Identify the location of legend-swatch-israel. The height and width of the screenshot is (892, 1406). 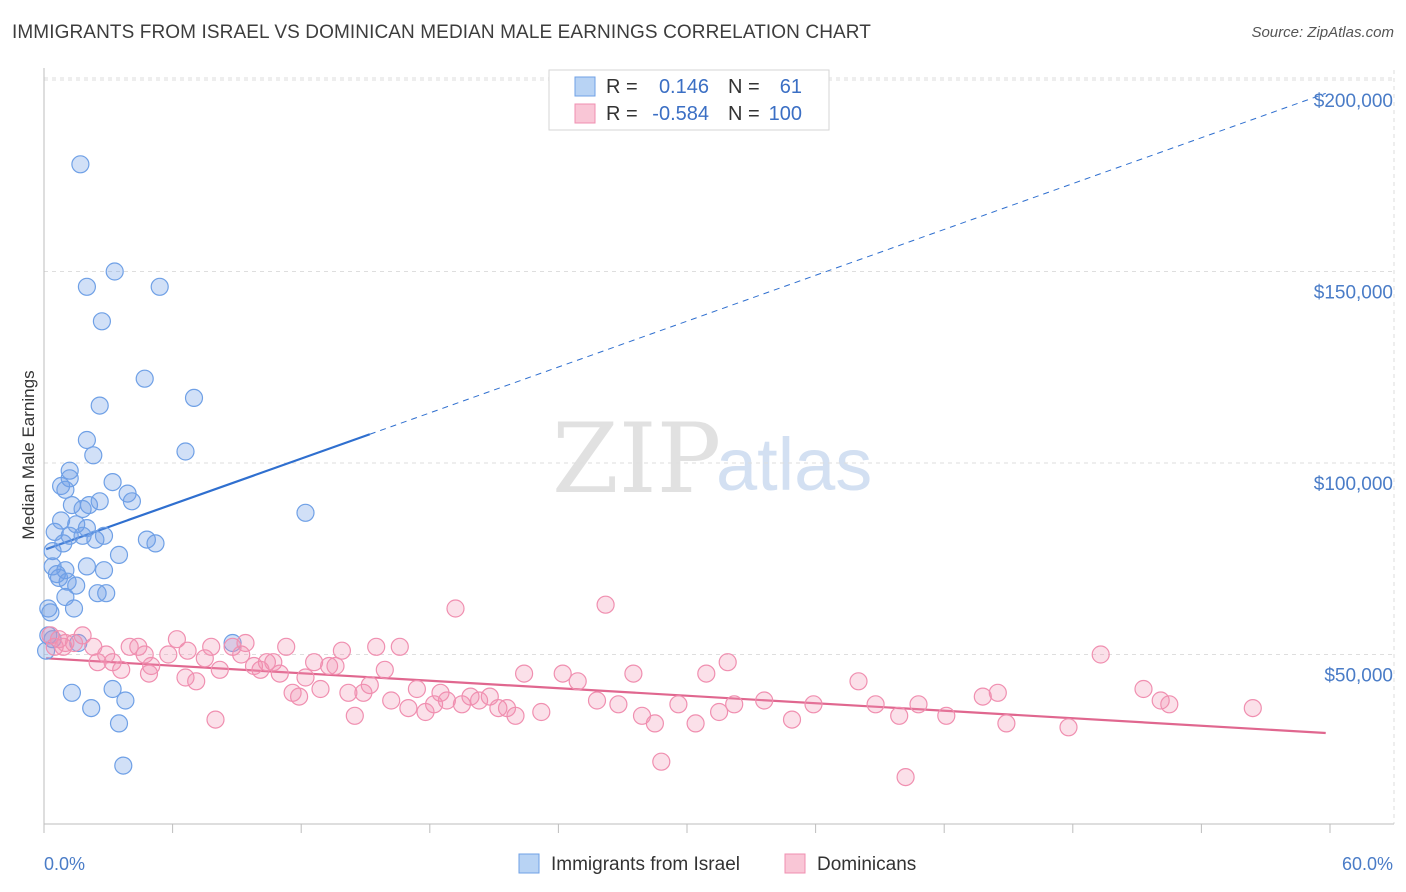
(585, 86).